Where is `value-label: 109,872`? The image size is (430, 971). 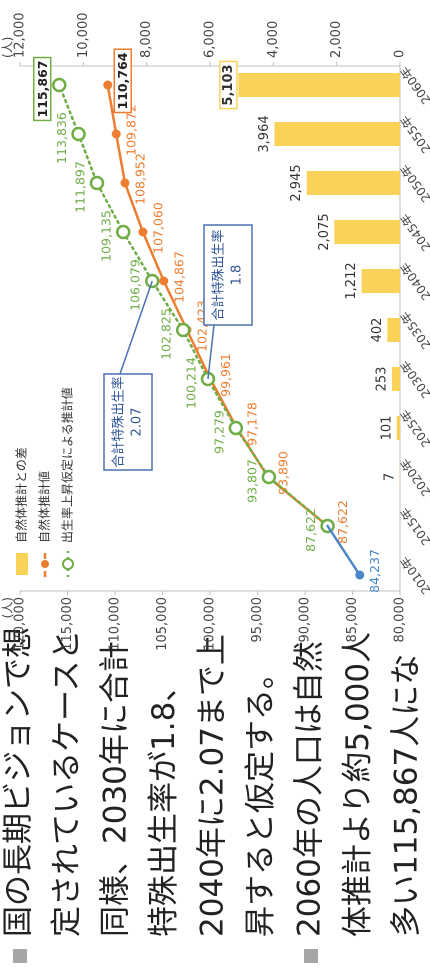
value-label: 109,872 is located at coordinates (131, 130).